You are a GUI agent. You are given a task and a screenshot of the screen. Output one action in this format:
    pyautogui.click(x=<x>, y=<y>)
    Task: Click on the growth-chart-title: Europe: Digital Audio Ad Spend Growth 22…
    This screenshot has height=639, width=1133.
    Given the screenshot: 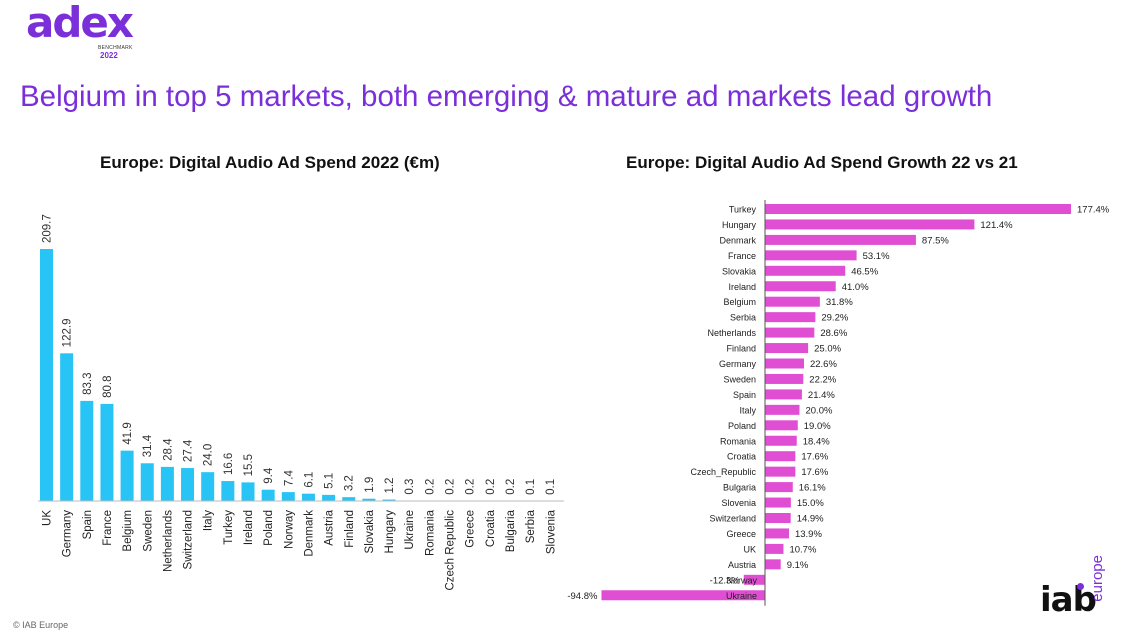 What is the action you would take?
    pyautogui.click(x=822, y=162)
    